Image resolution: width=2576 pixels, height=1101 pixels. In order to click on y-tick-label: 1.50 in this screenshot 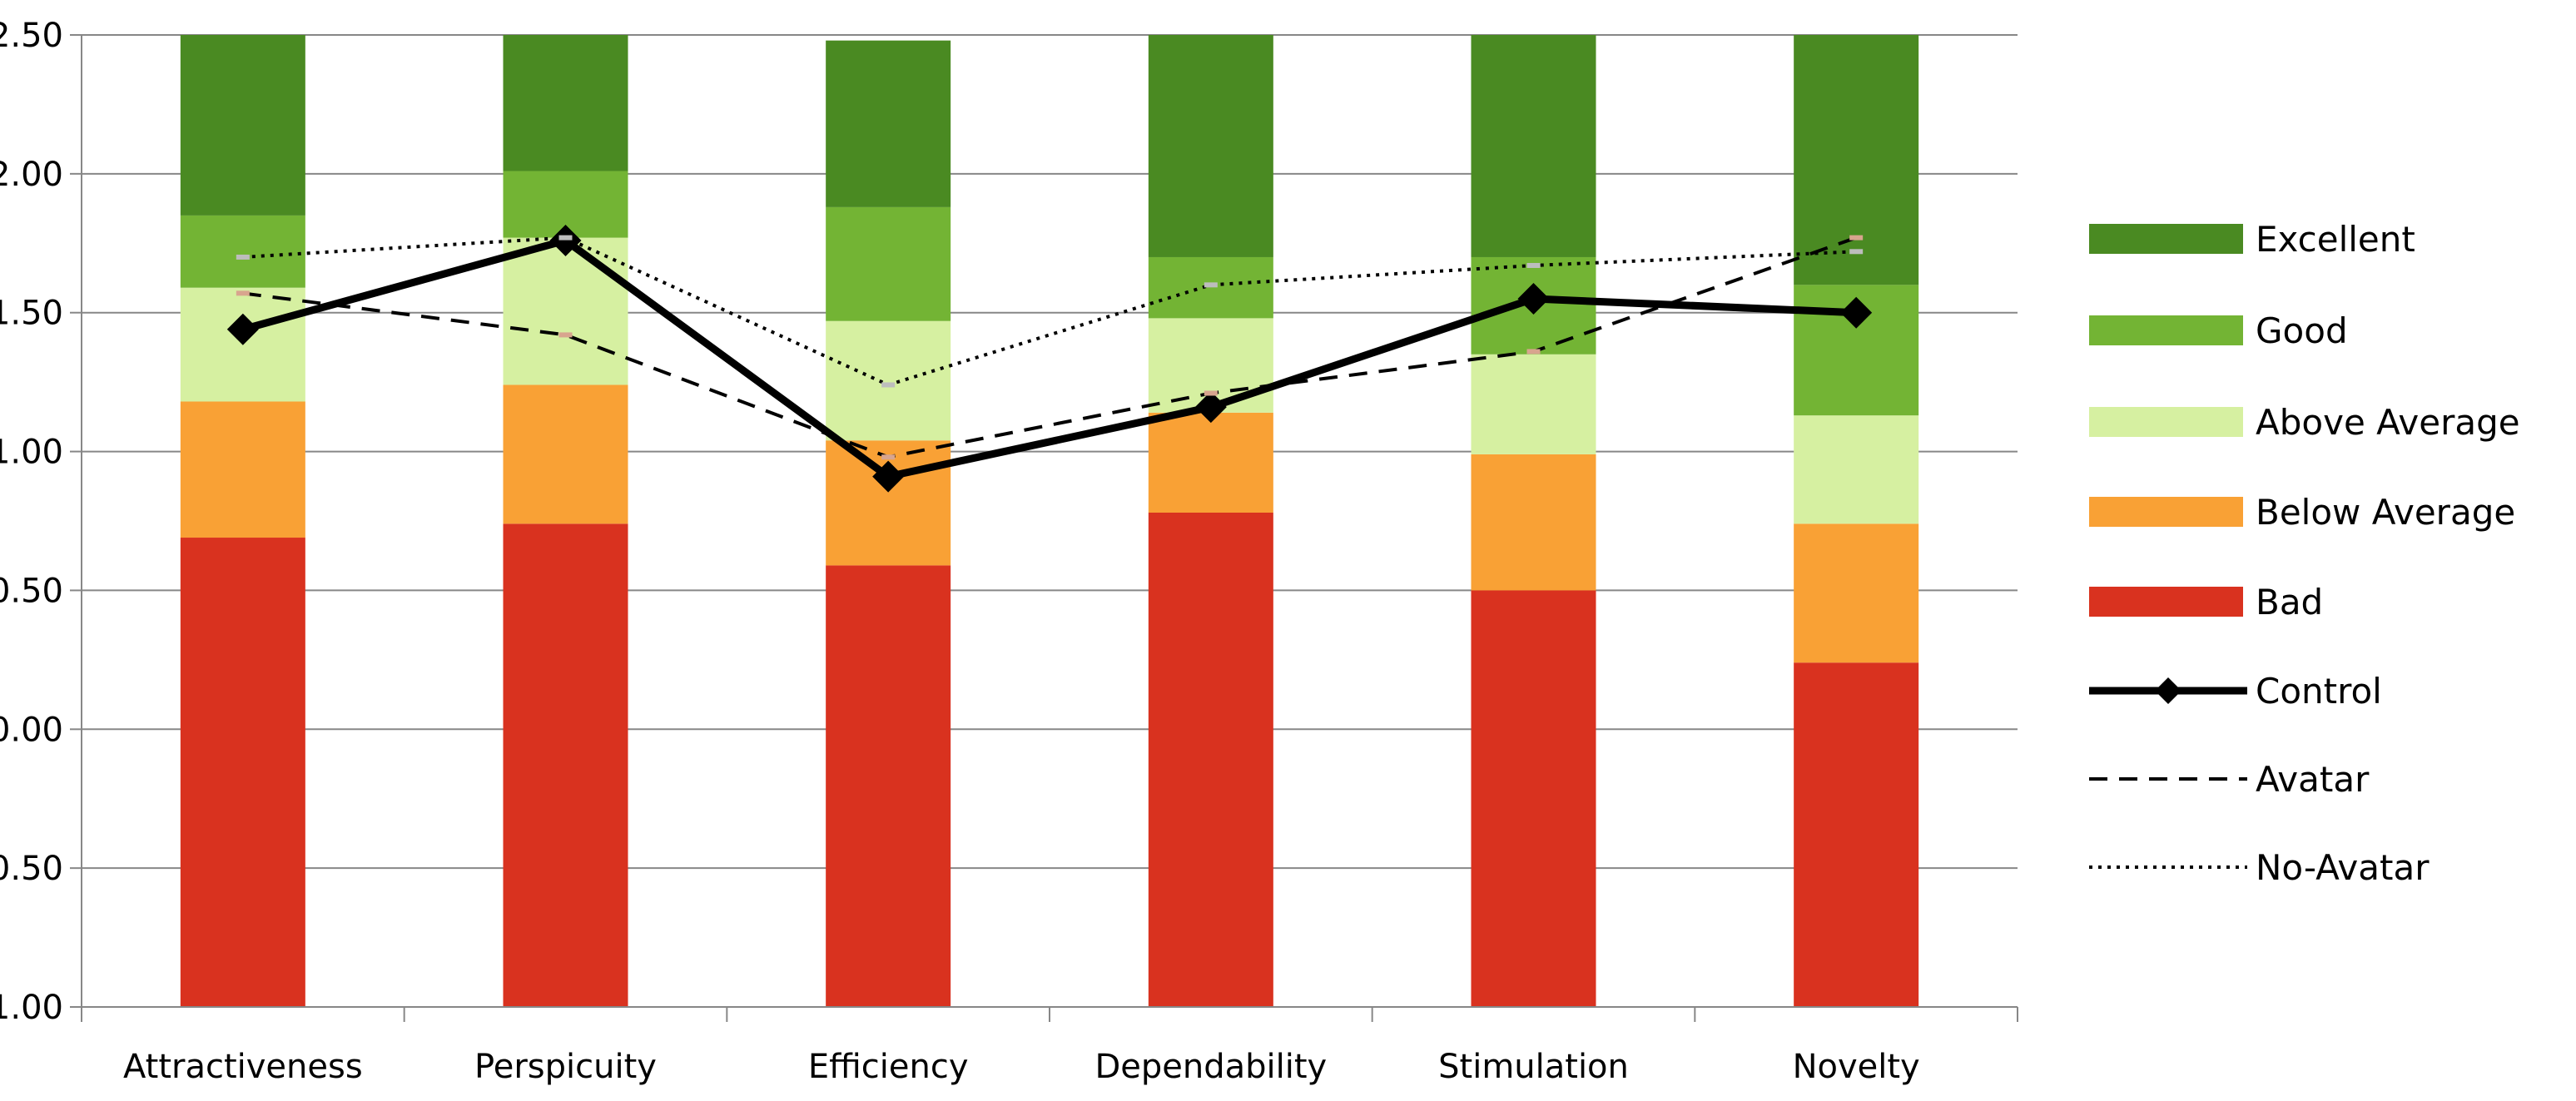, I will do `click(32, 314)`.